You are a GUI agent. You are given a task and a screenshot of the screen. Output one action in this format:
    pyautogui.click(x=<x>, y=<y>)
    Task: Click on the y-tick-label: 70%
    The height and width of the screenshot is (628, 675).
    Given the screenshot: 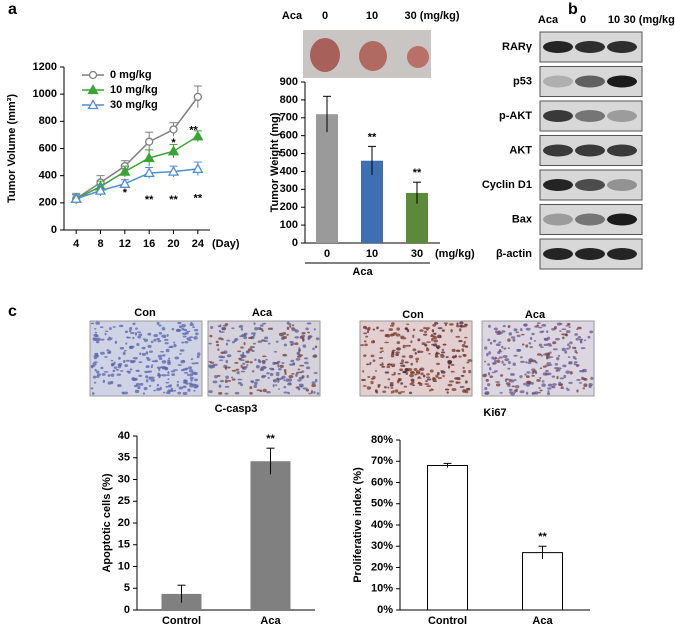 What is the action you would take?
    pyautogui.click(x=382, y=461)
    